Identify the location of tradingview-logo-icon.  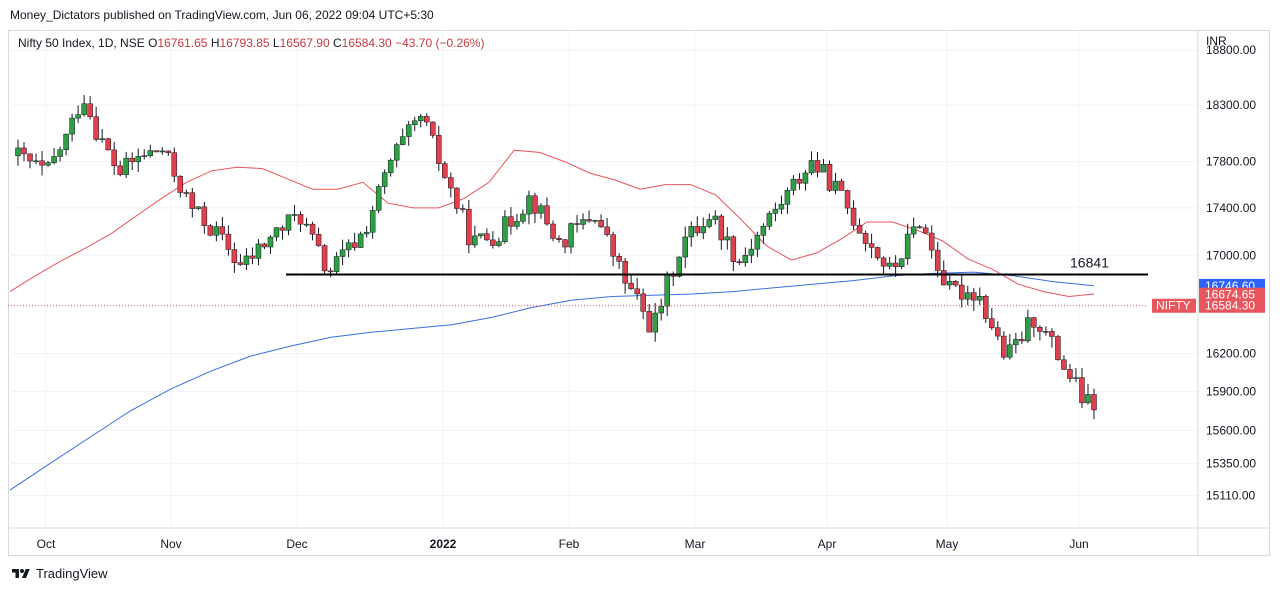
(21, 573).